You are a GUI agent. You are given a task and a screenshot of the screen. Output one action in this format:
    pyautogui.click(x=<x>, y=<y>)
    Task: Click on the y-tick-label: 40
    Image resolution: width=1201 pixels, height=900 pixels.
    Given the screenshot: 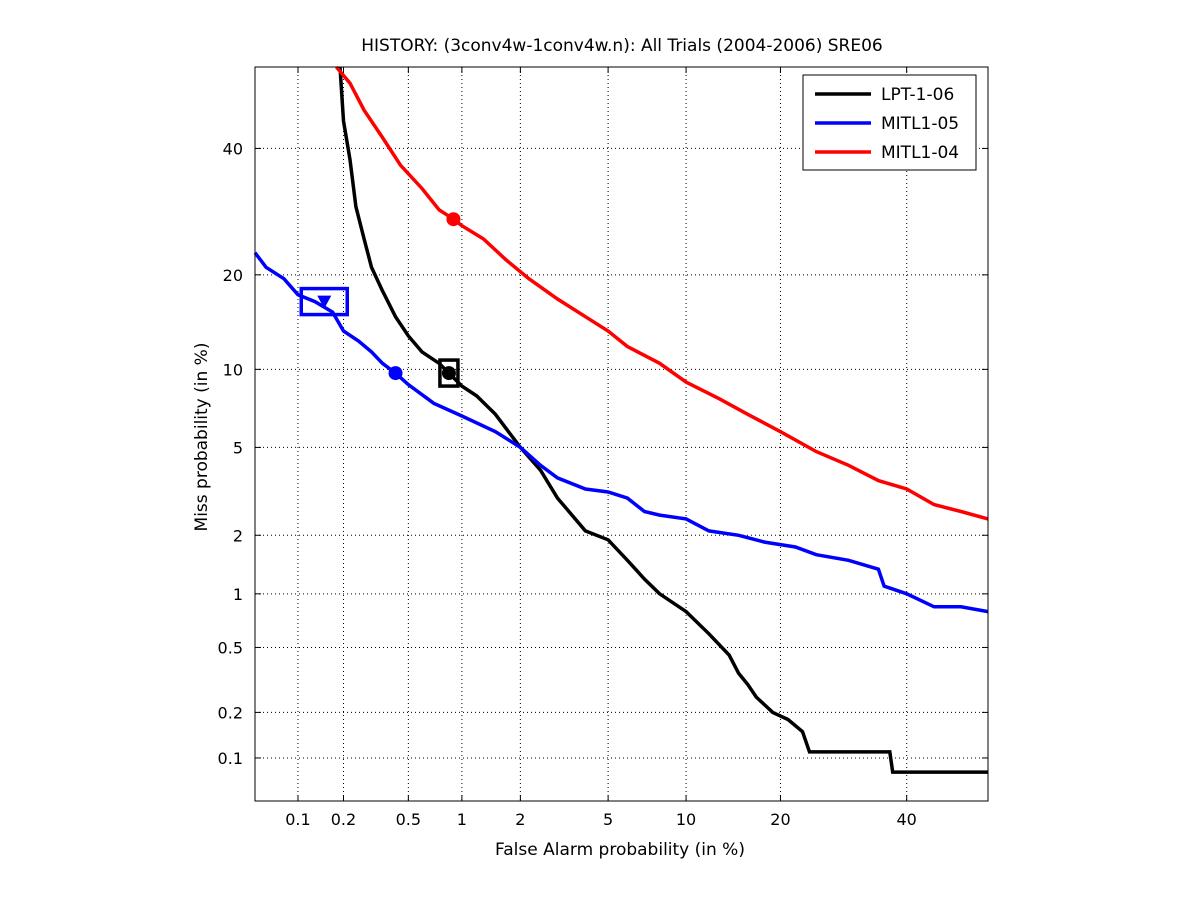 What is the action you would take?
    pyautogui.click(x=233, y=148)
    